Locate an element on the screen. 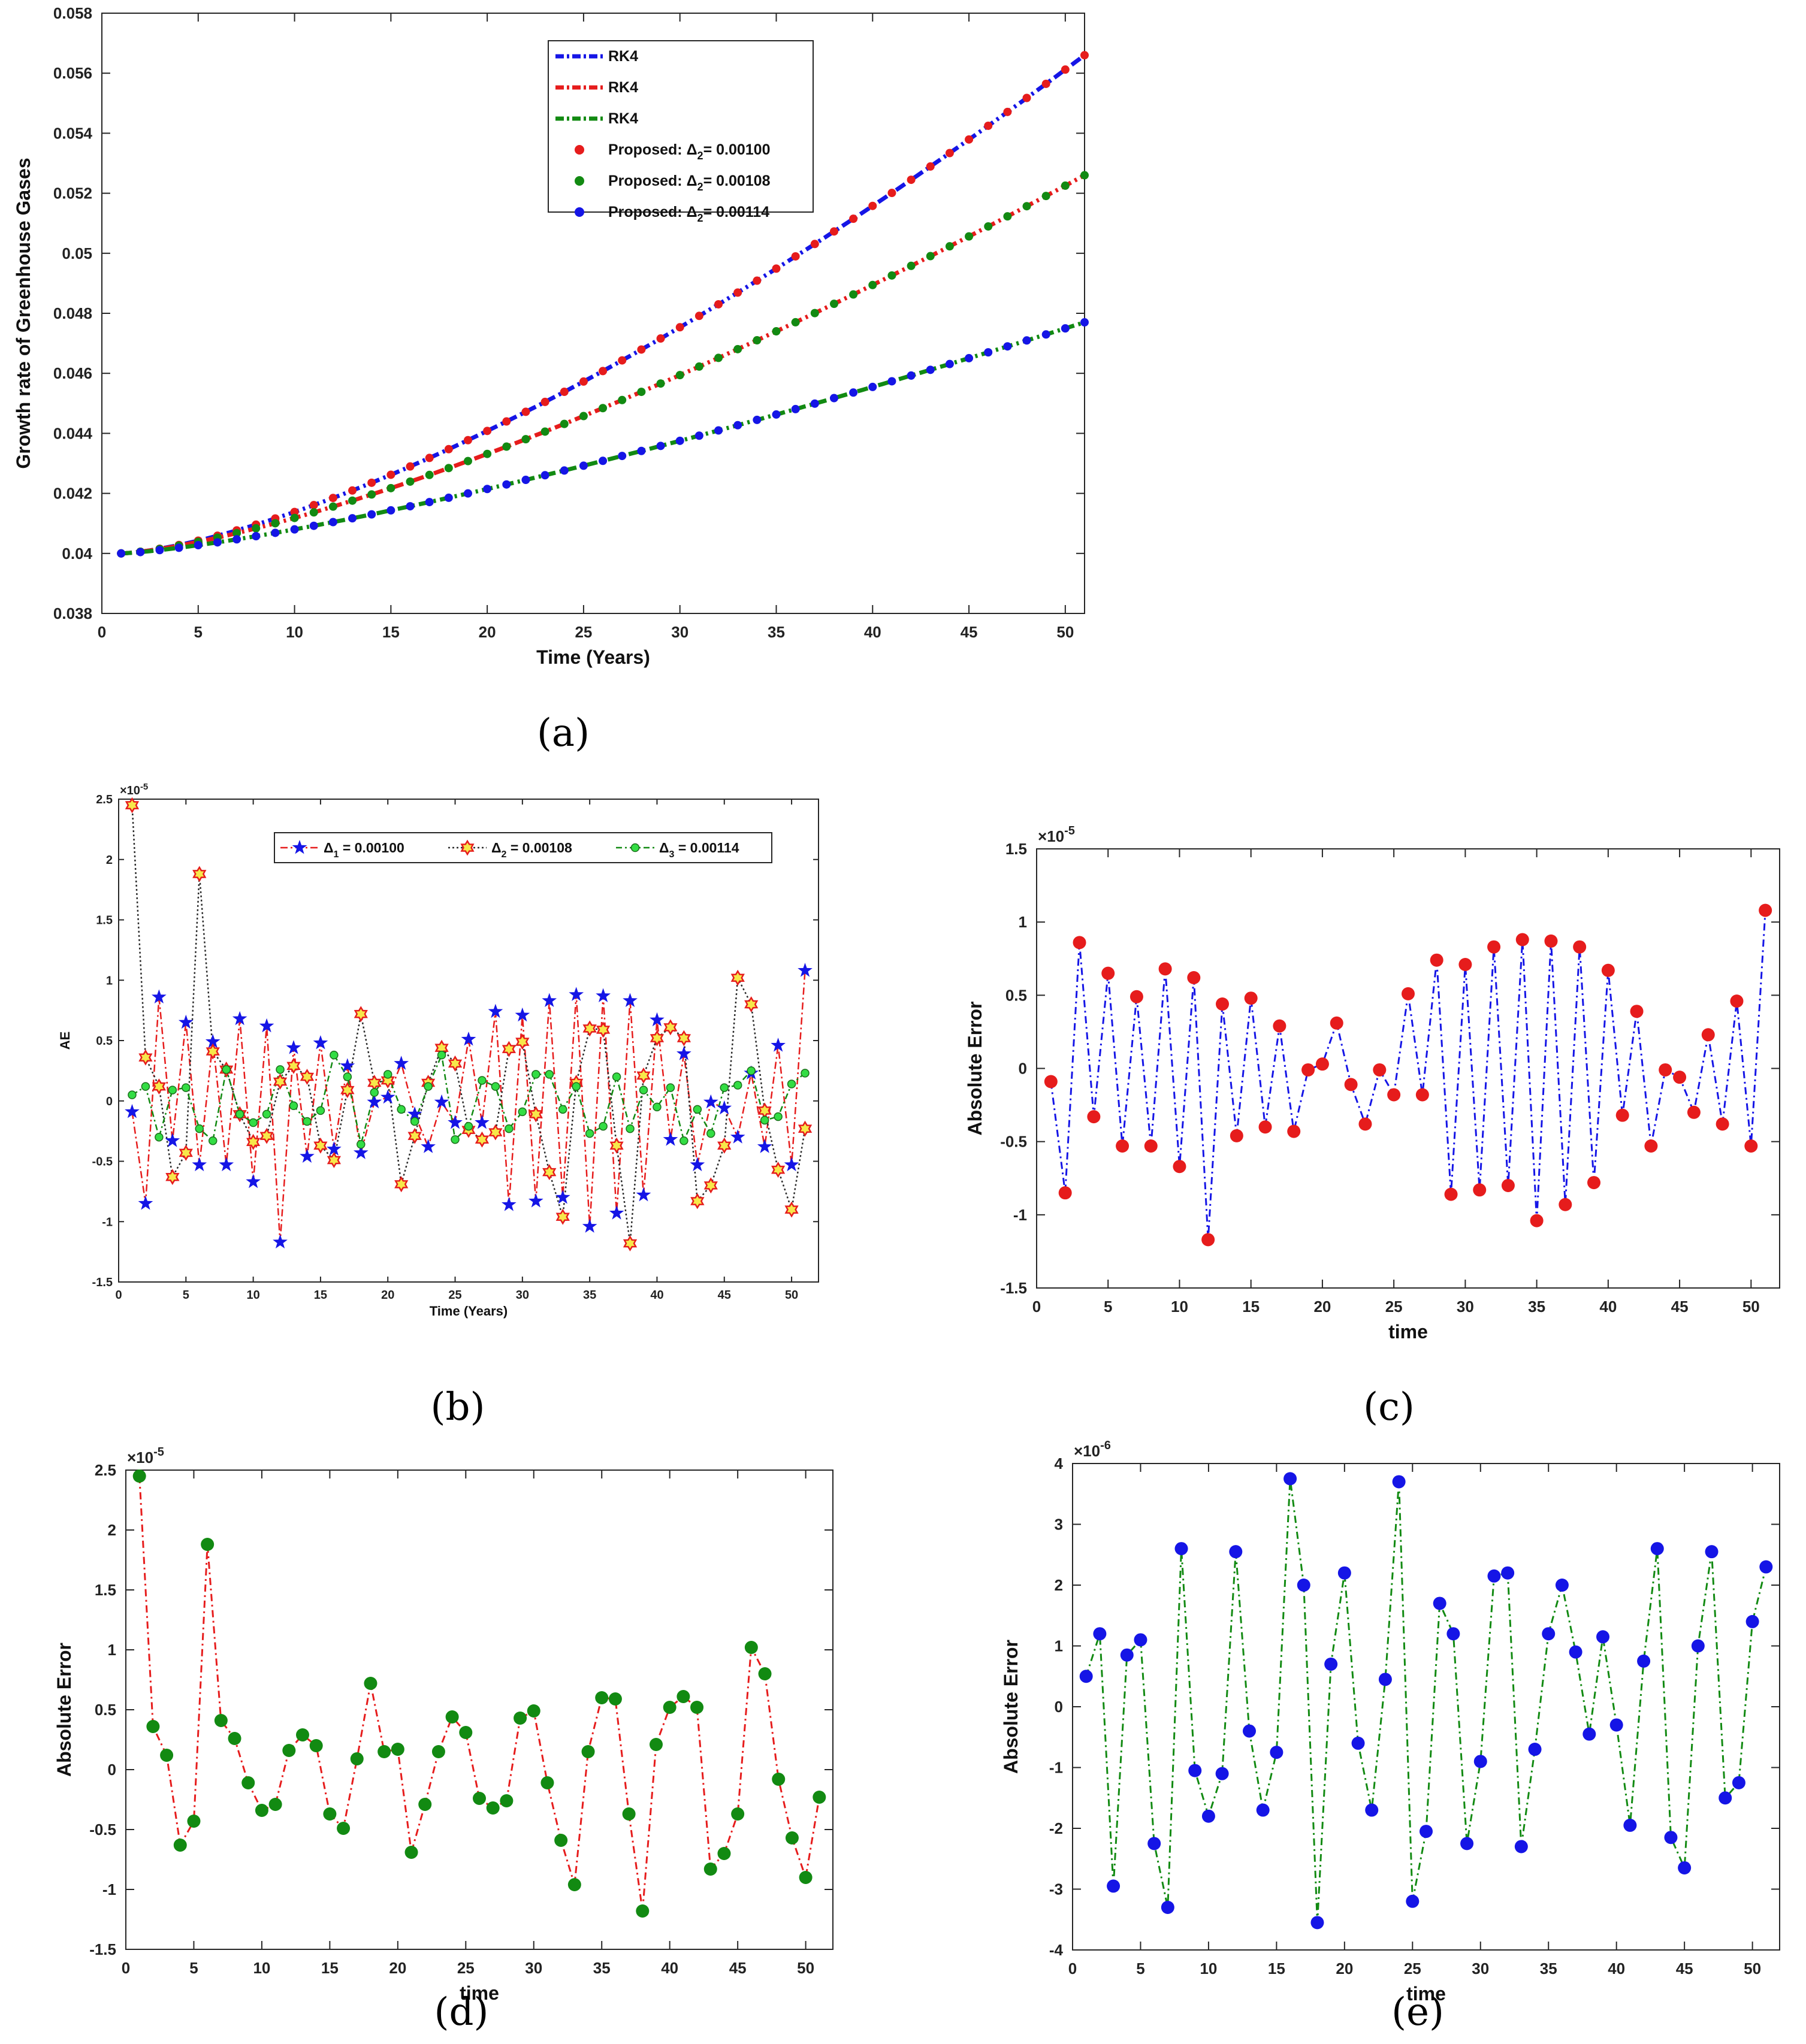  y-tick-label: 1 is located at coordinates (112, 1650).